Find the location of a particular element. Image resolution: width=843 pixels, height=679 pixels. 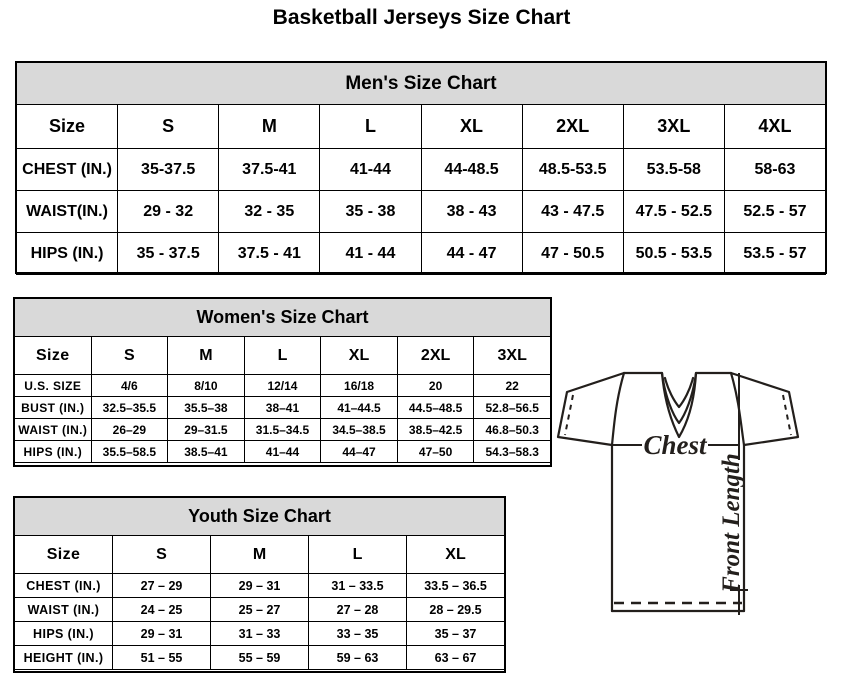

womens-col-header-2xl: 2XL is located at coordinates (435, 355).